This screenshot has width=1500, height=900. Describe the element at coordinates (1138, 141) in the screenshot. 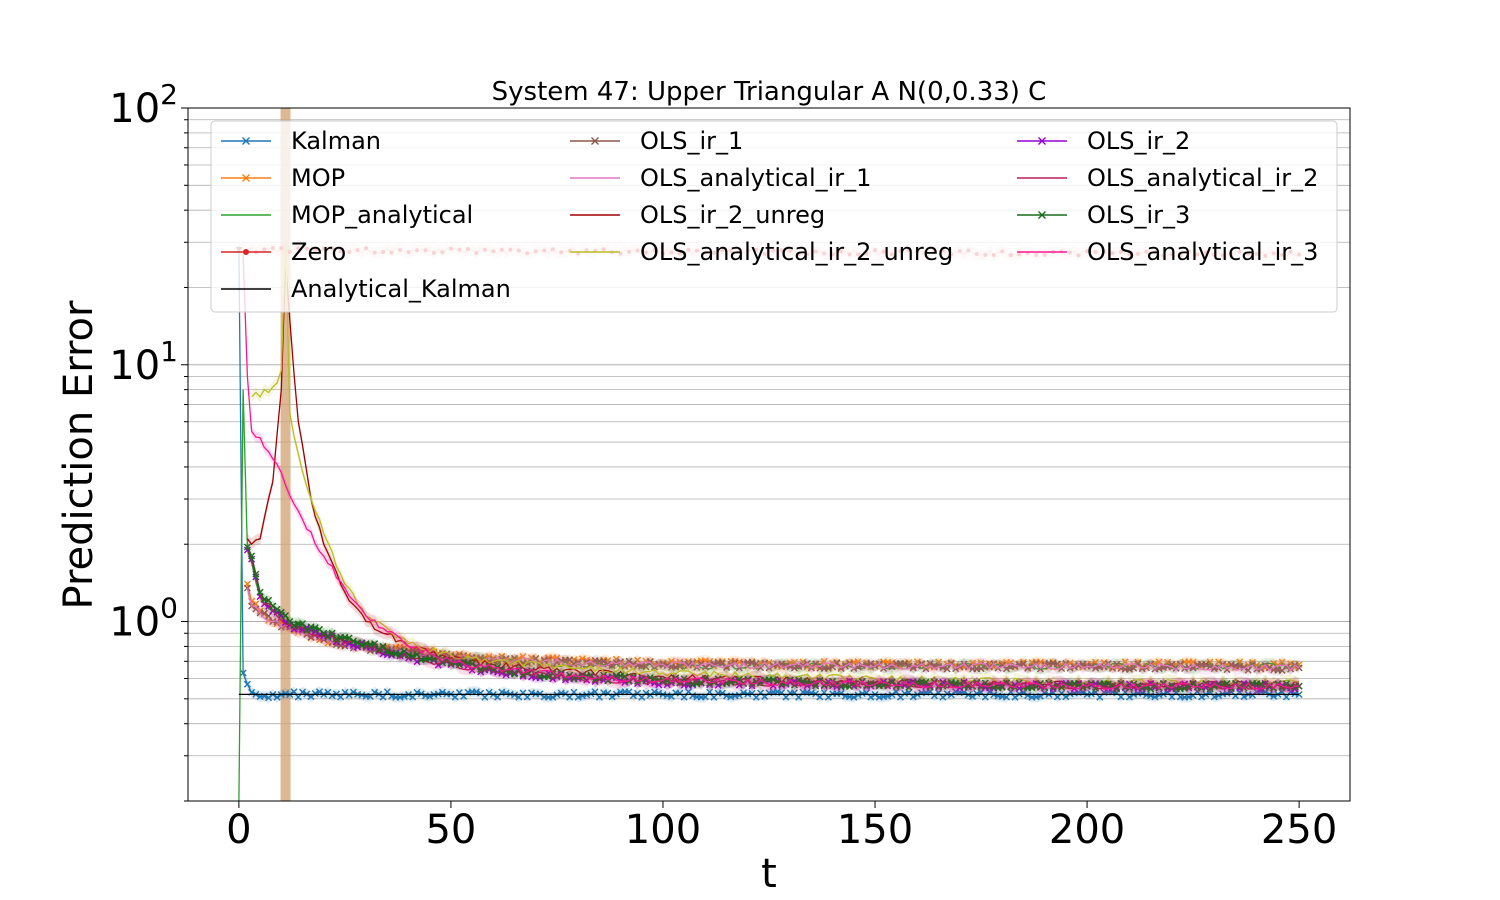

I see `legend-label: OLS_ir_2` at that location.